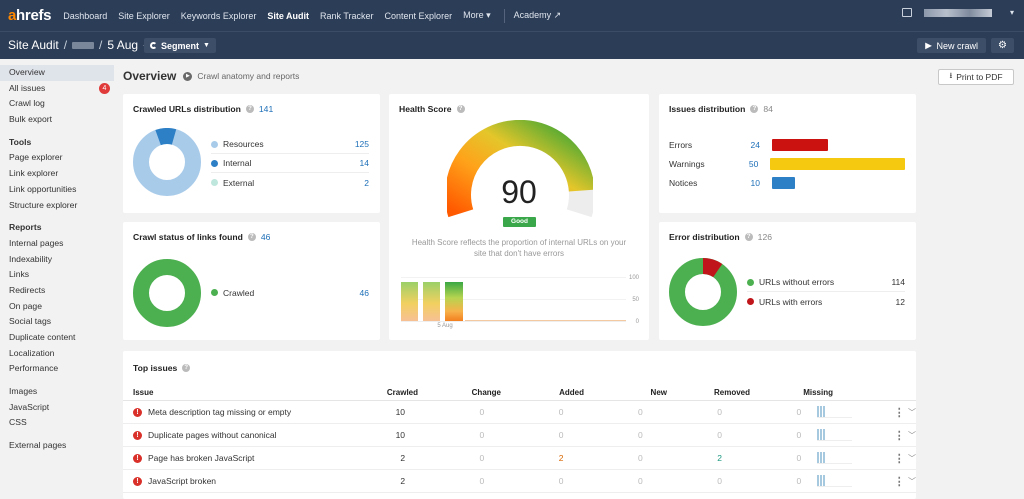  I want to click on sidebar-item-link-opportunities: Link opportunities, so click(43, 188).